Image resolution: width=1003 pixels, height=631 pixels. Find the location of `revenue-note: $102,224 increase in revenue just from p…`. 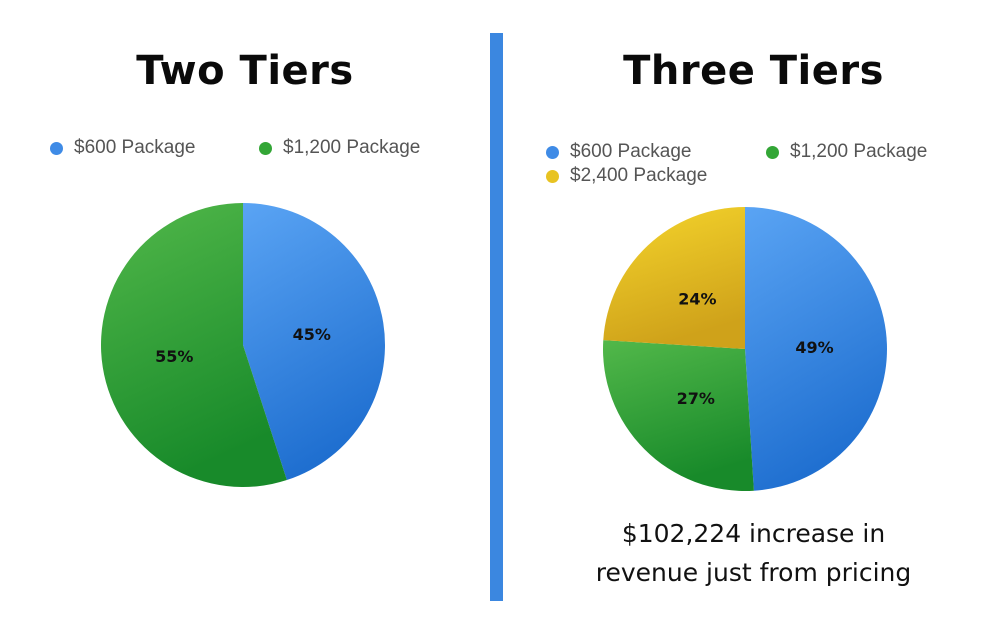

revenue-note: $102,224 increase in revenue just from p… is located at coordinates (753, 553).